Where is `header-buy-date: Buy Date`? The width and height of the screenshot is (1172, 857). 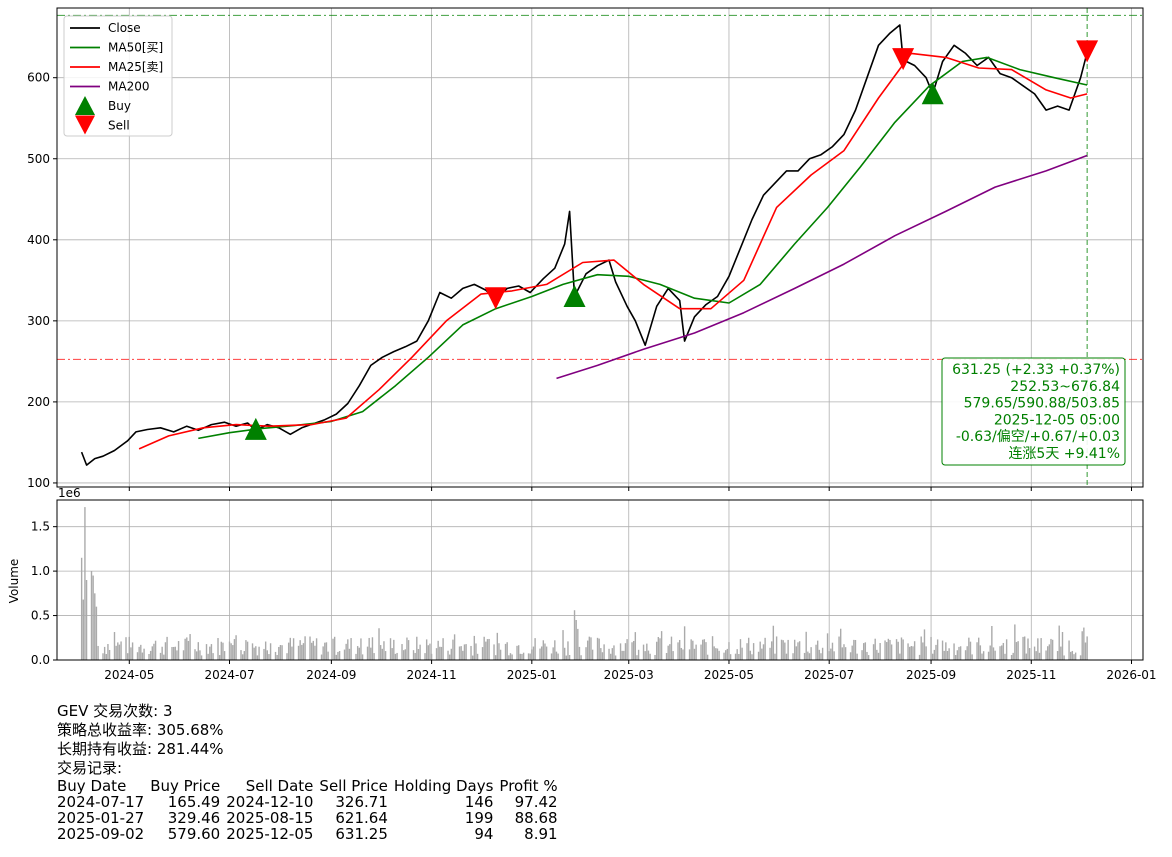 header-buy-date: Buy Date is located at coordinates (92, 786).